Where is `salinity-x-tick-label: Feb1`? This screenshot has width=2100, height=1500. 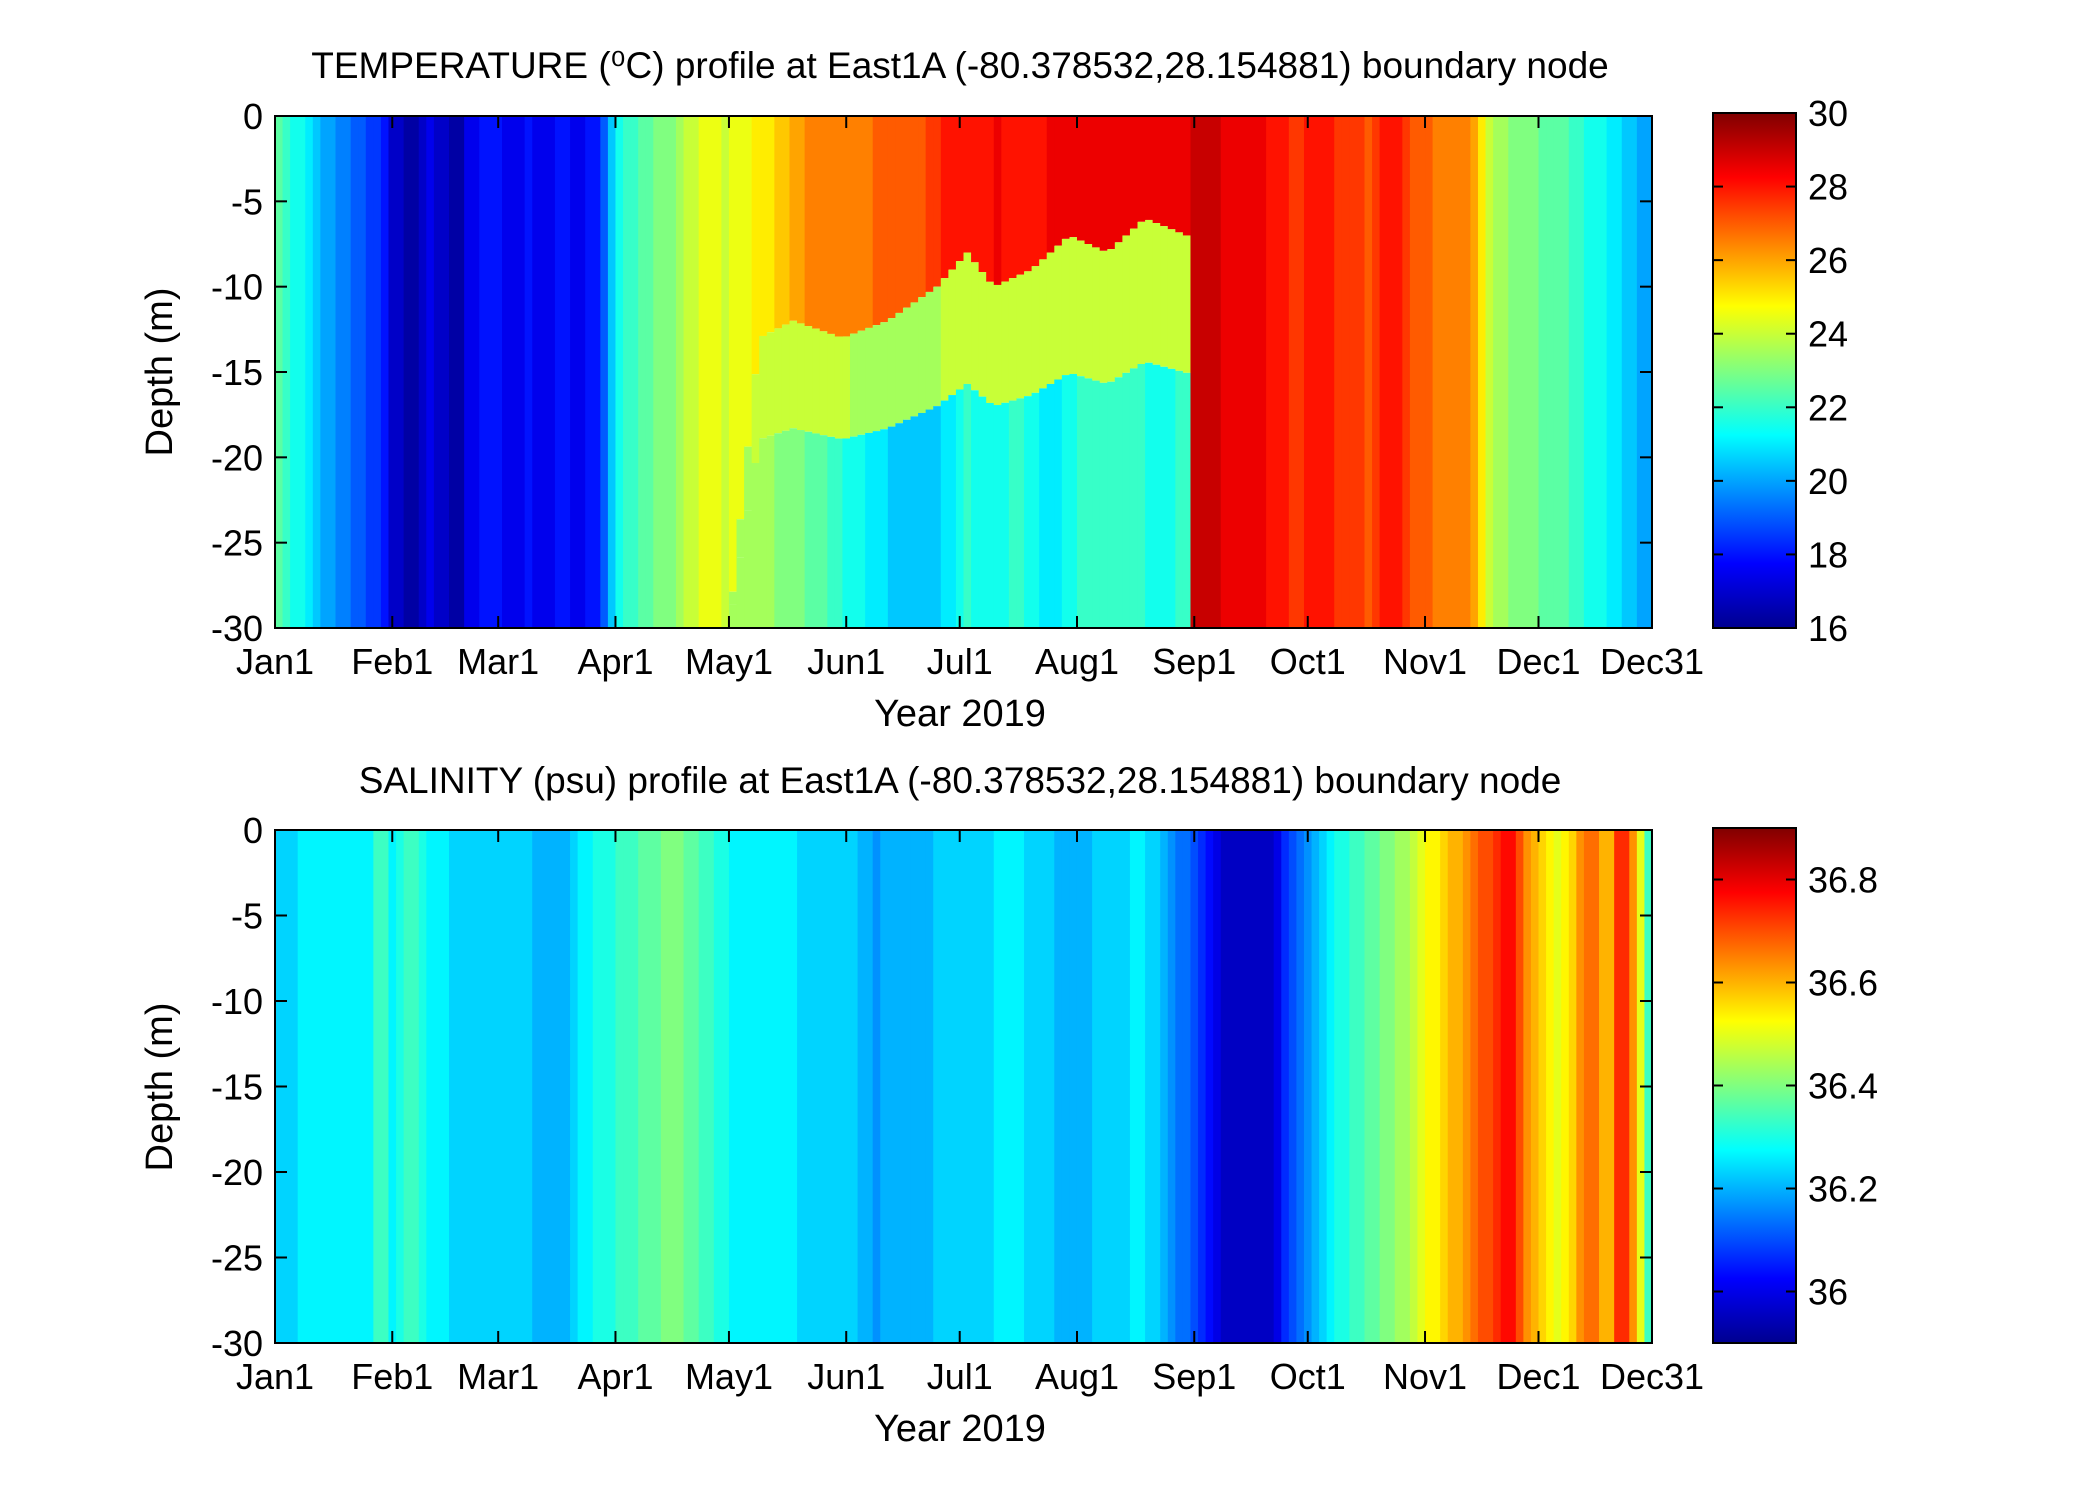 salinity-x-tick-label: Feb1 is located at coordinates (392, 1376).